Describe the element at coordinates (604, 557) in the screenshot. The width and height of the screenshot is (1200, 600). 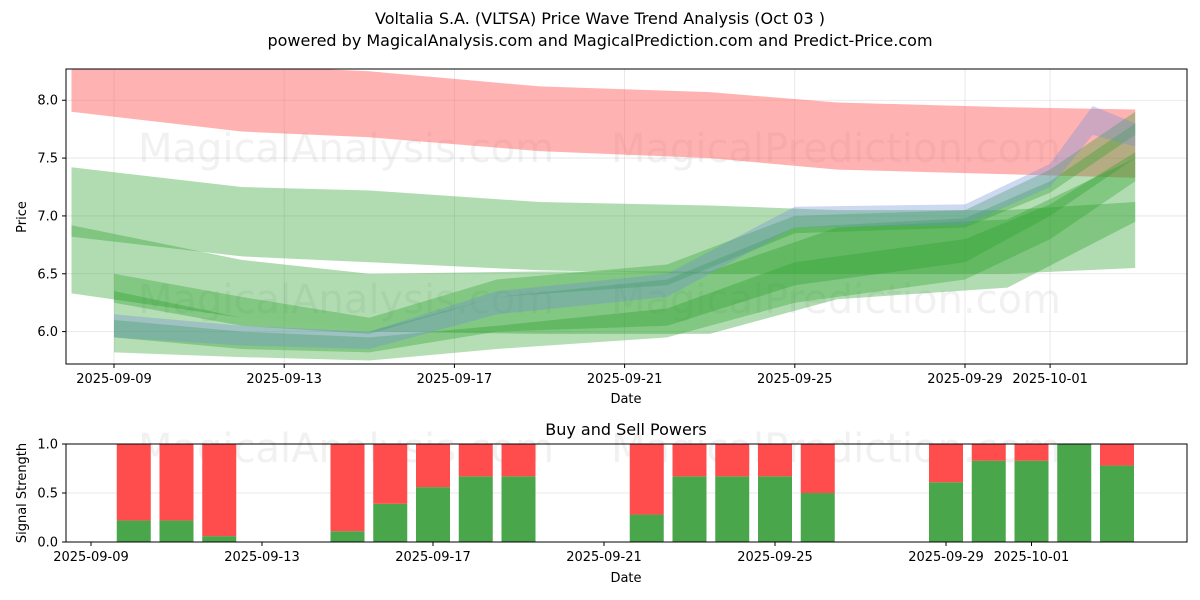
I see `signal-x-tick-label: 2025-09-21` at that location.